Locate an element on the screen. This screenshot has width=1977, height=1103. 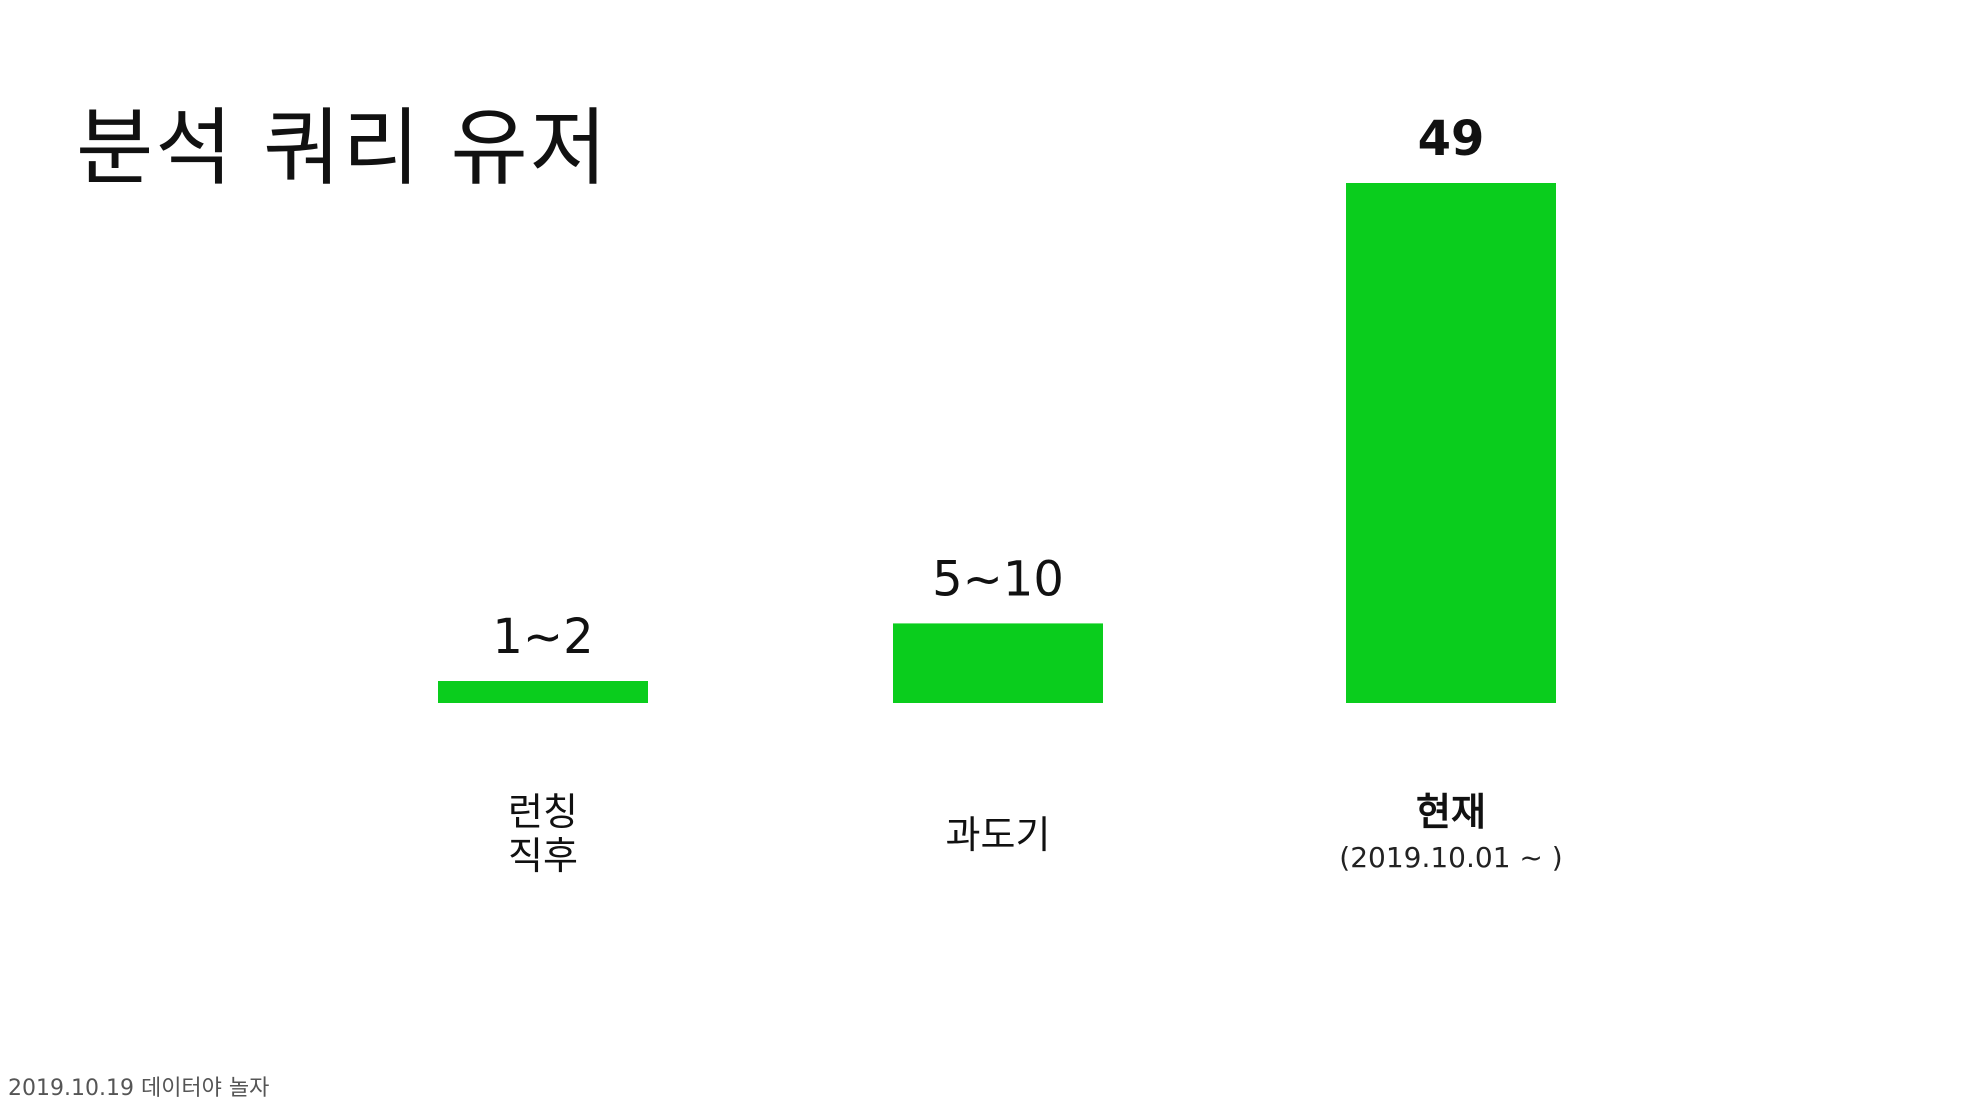
data-label: 5~10 is located at coordinates (998, 579).